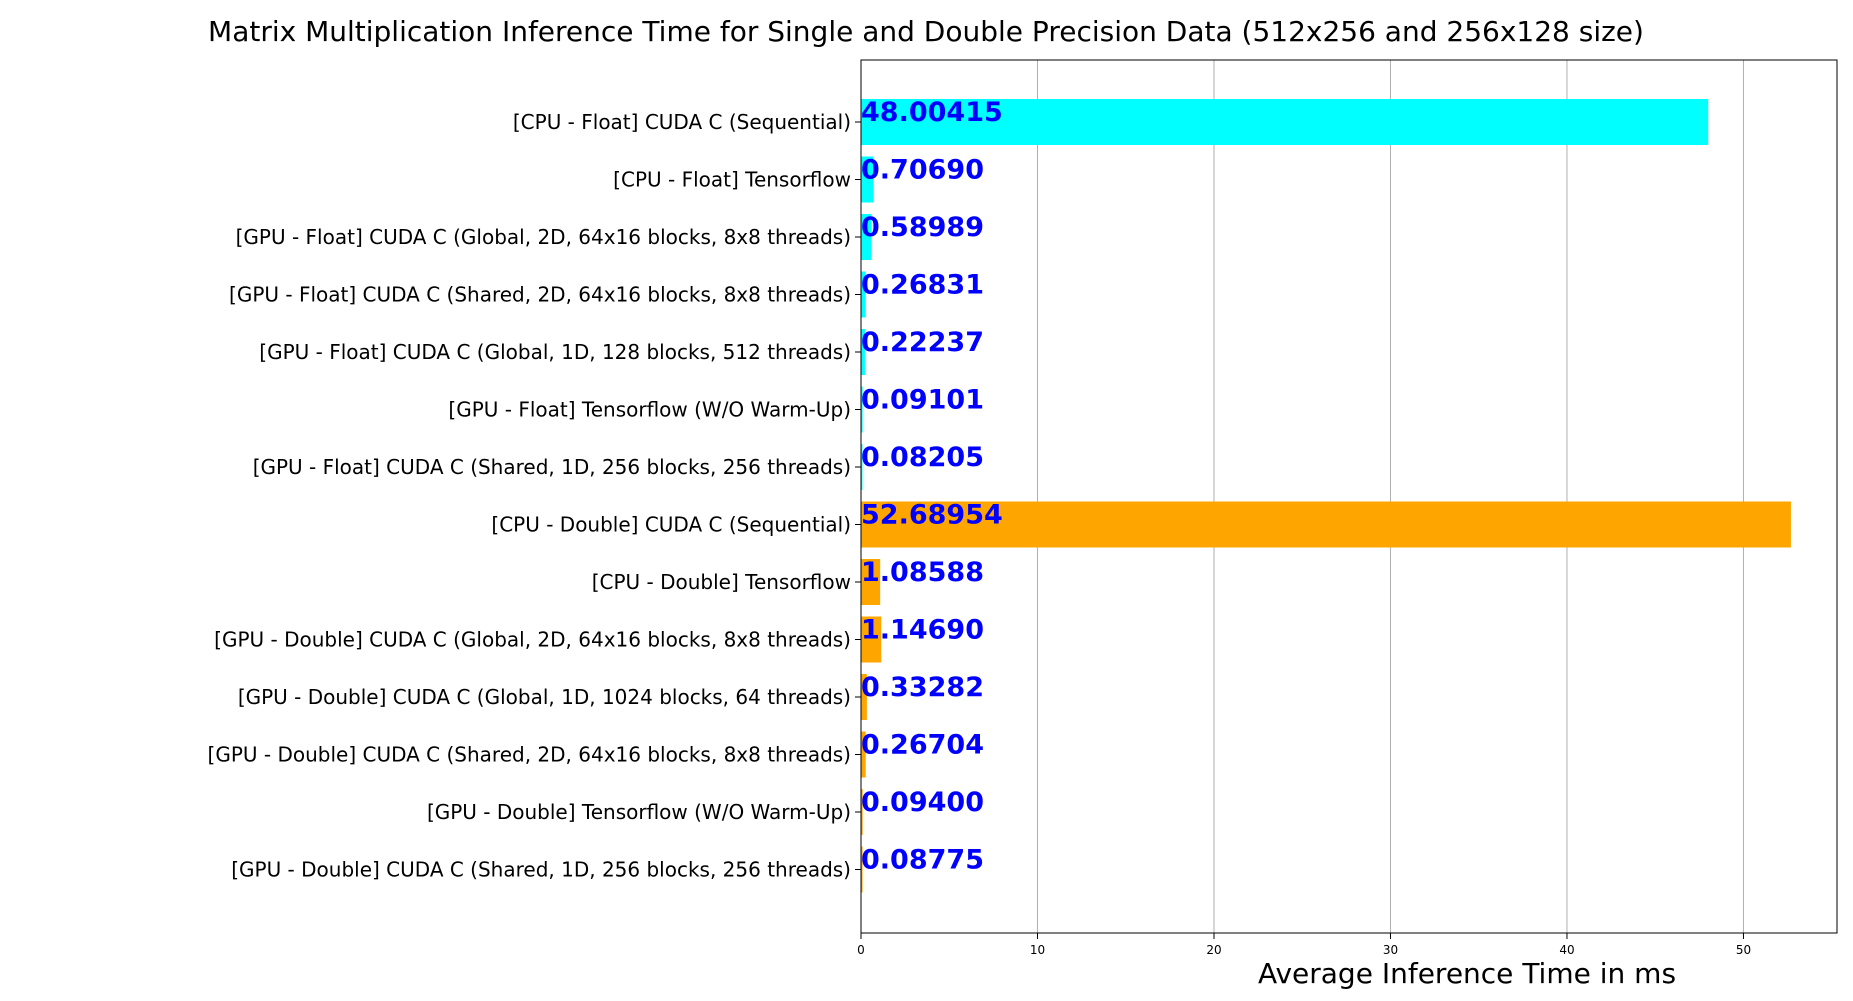  What do you see at coordinates (922, 285) in the screenshot?
I see `value-label: 0.26831` at bounding box center [922, 285].